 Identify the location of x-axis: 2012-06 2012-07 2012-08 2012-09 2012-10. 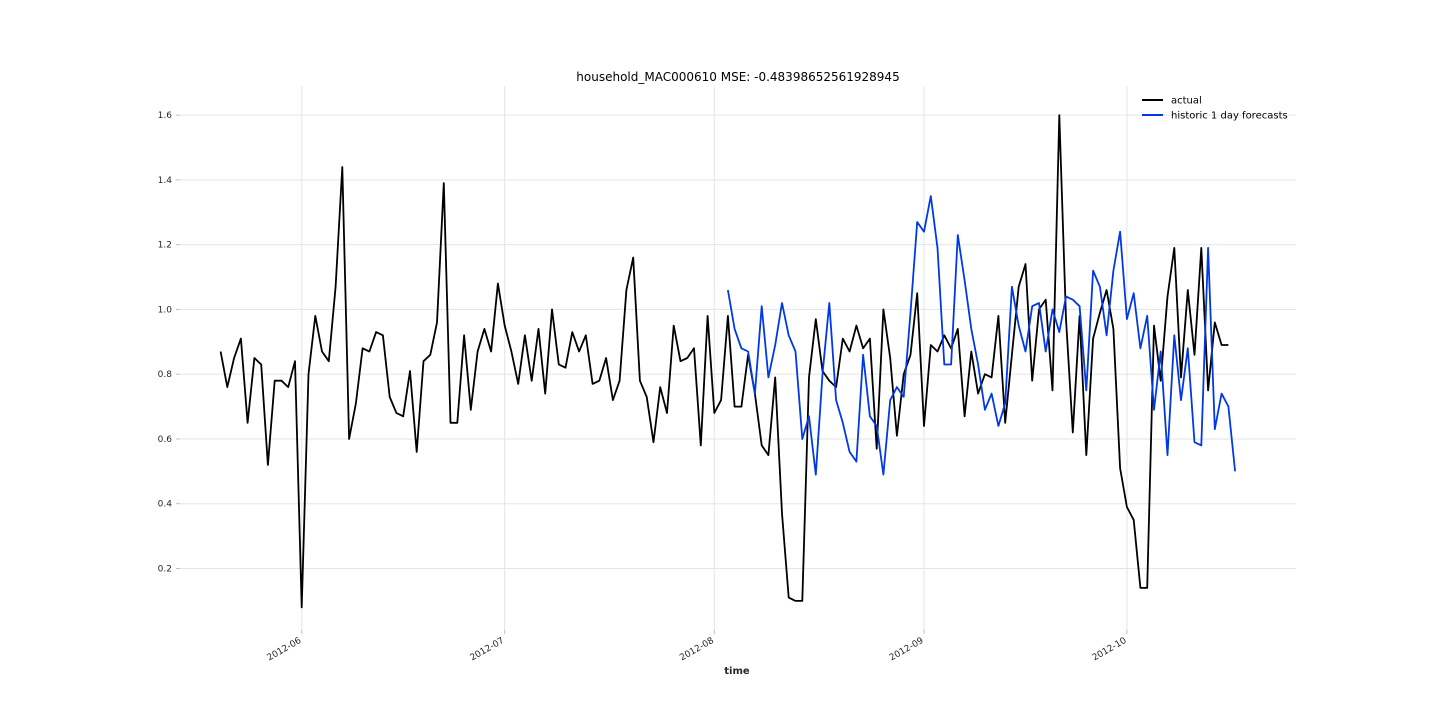
(697, 646).